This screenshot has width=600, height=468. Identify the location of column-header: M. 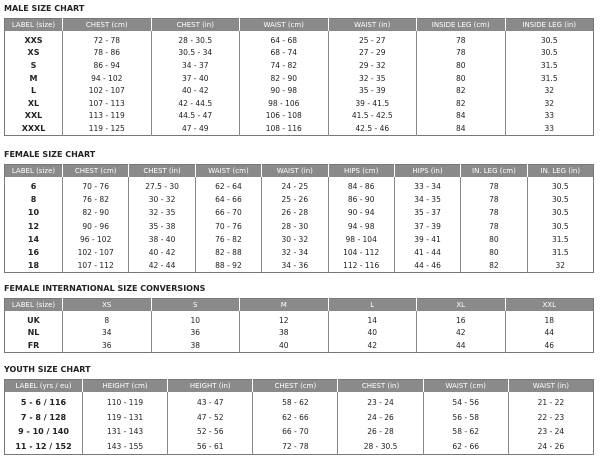
(283, 304).